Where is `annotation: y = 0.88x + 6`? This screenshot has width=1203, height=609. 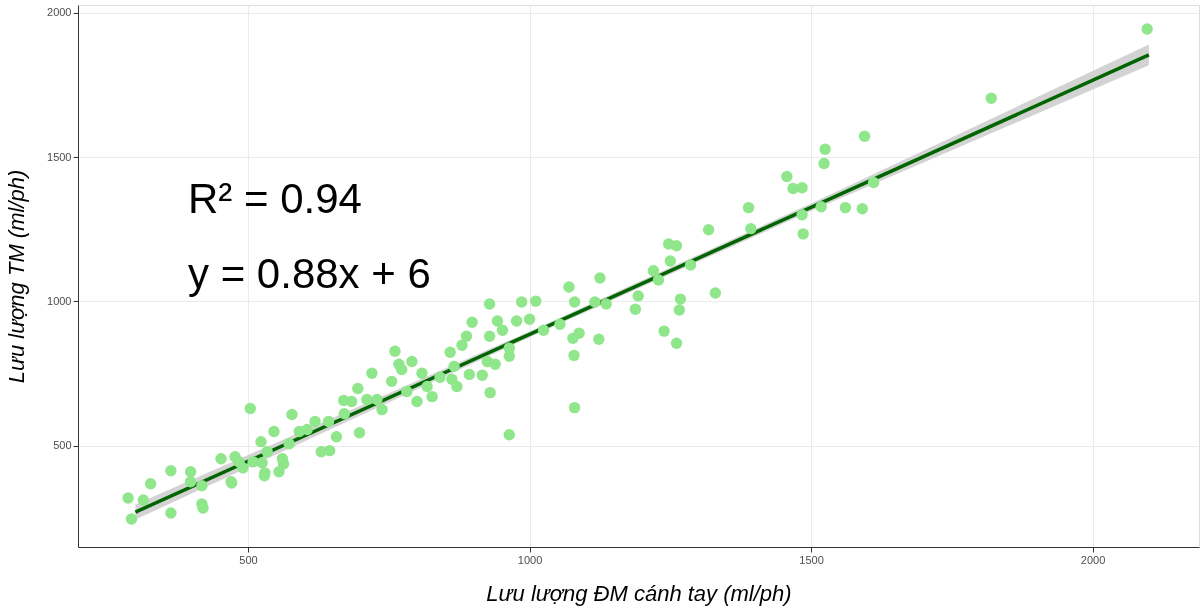
annotation: y = 0.88x + 6 is located at coordinates (309, 273).